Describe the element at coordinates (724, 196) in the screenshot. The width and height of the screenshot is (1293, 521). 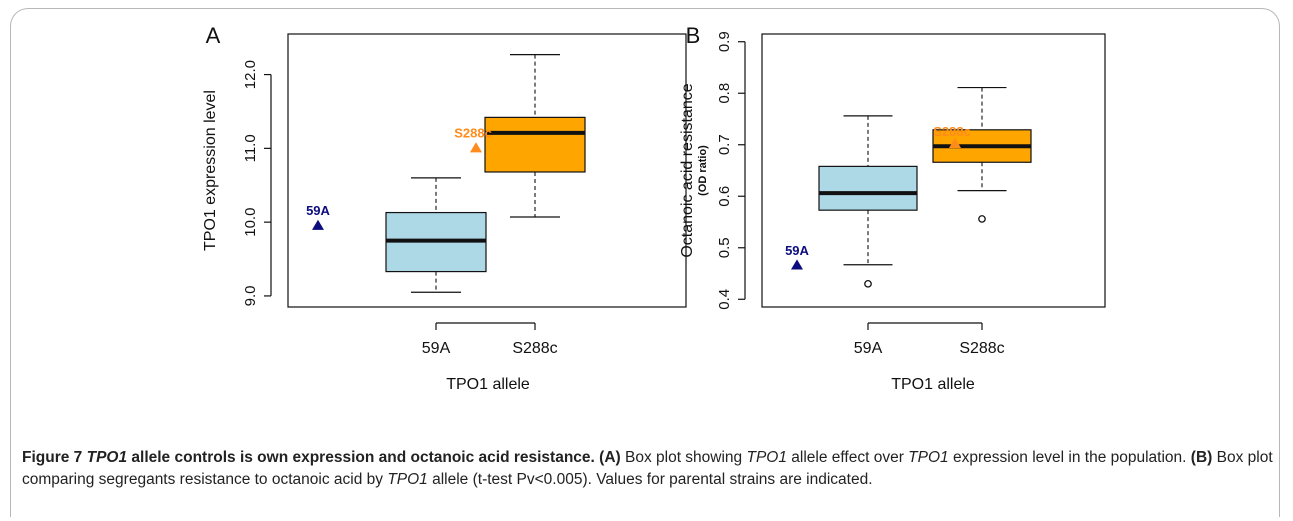
I see `chart-b-y-tick-label: 0.6` at that location.